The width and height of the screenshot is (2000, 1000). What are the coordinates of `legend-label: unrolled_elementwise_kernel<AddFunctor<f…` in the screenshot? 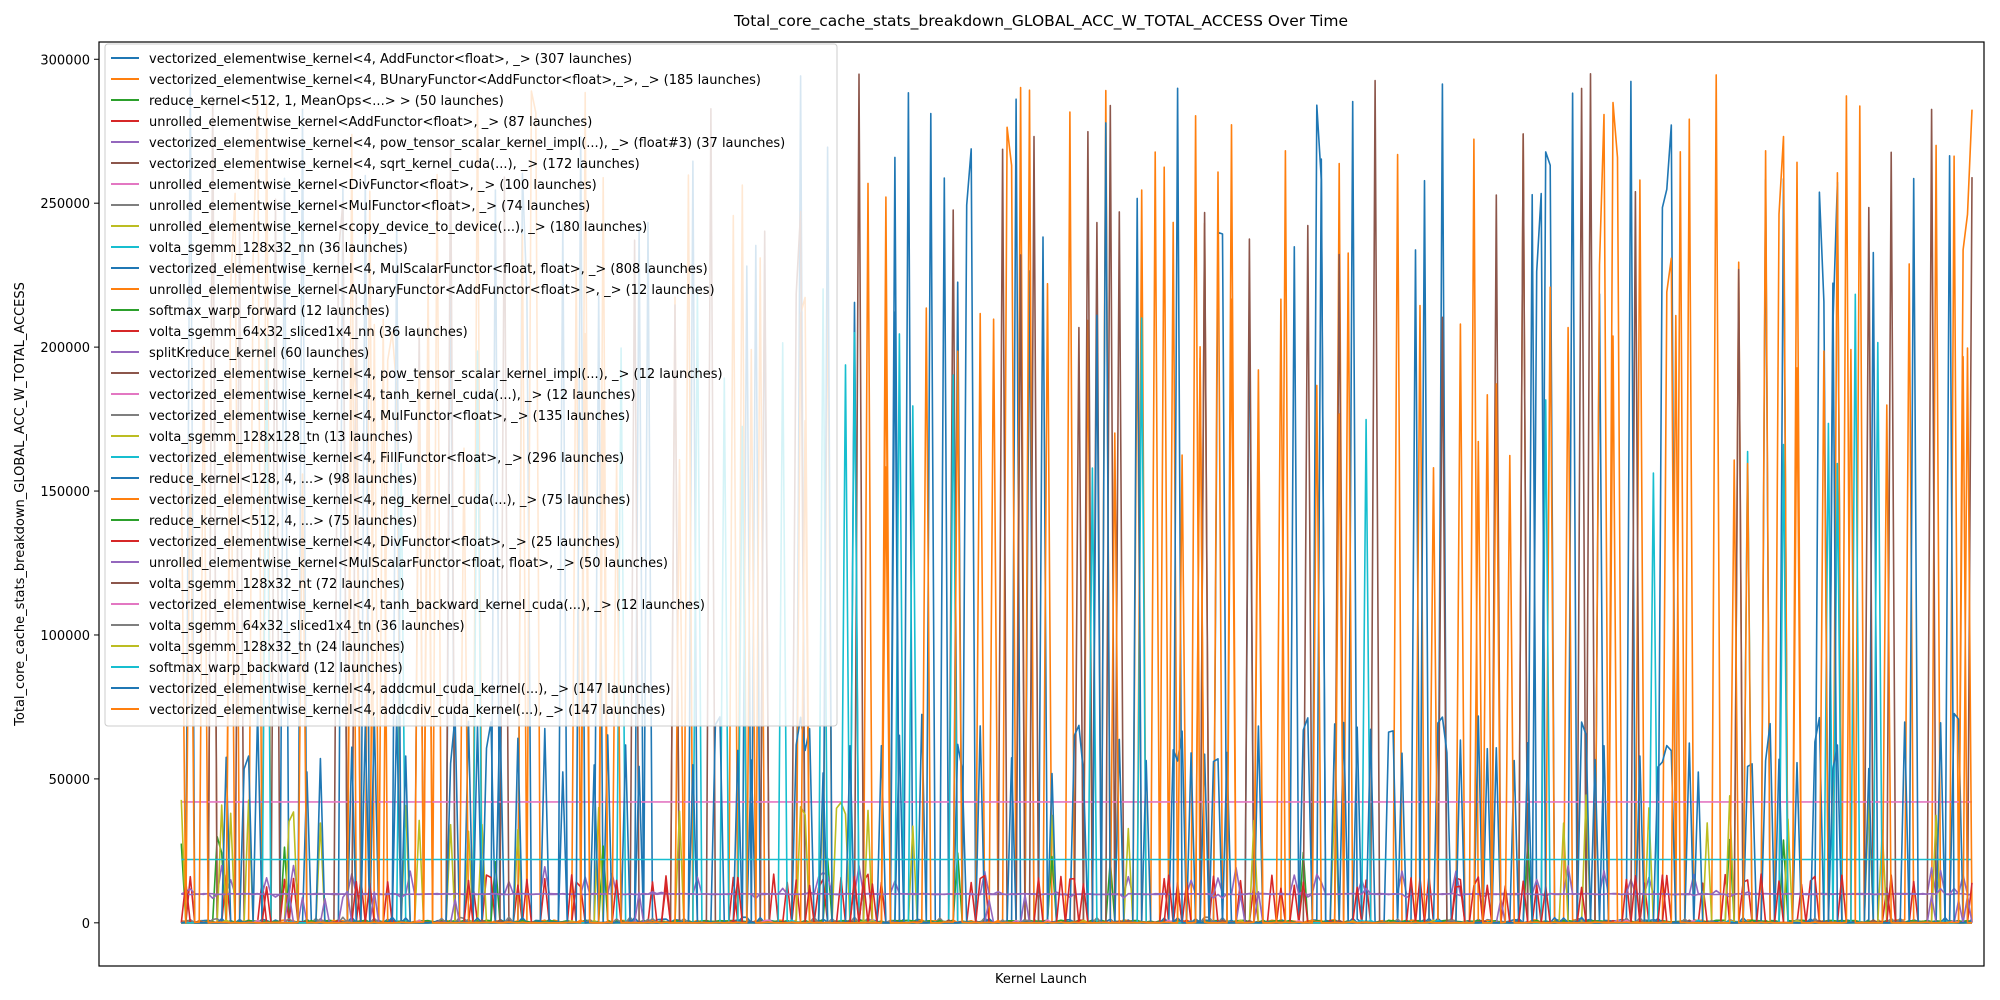 It's located at (370, 122).